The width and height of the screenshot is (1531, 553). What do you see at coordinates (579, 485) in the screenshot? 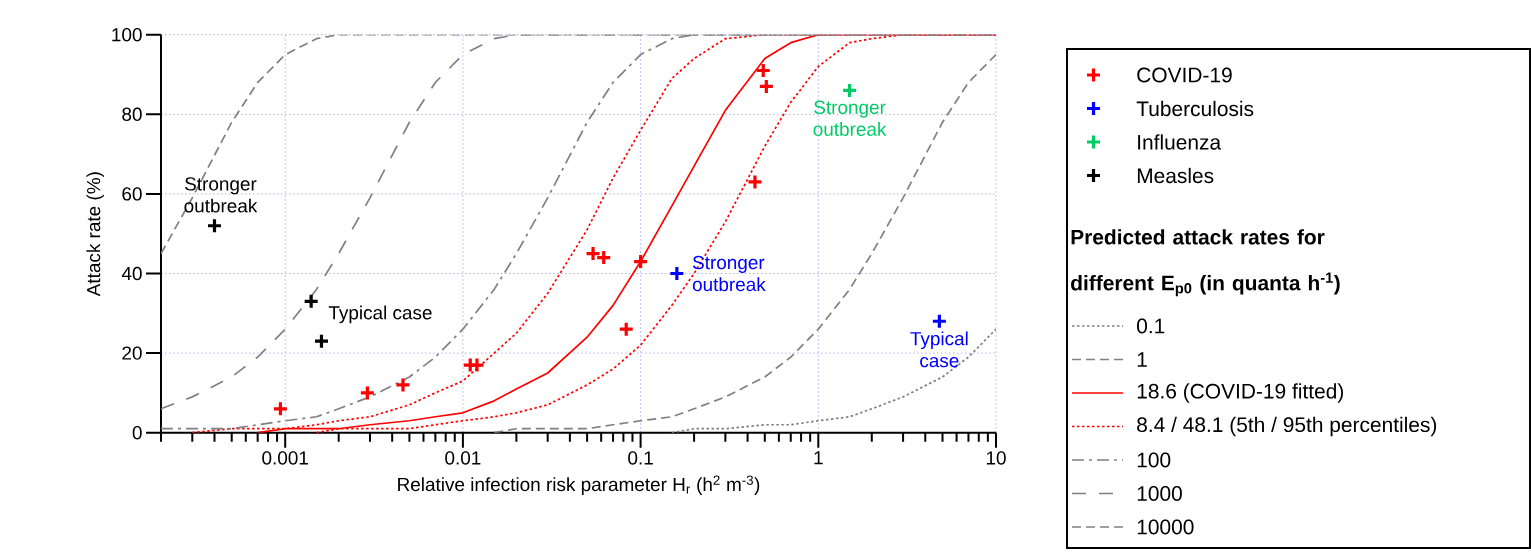
I see `x-axis-title: Relative infection risk parameter H$_{r}$ (h$^{2}$ m$^{-3}$)` at bounding box center [579, 485].